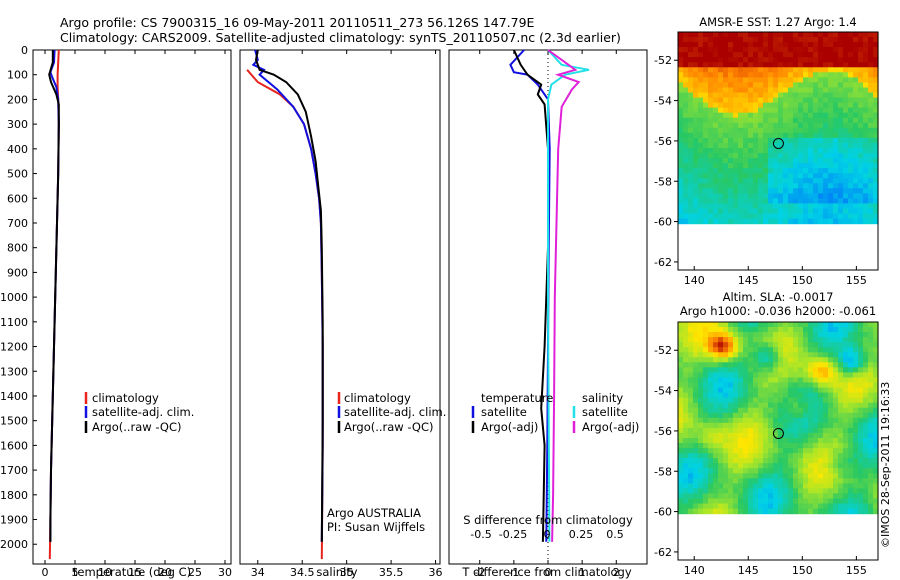  Describe the element at coordinates (14, 396) in the screenshot. I see `depth-tick-label: 1400` at that location.